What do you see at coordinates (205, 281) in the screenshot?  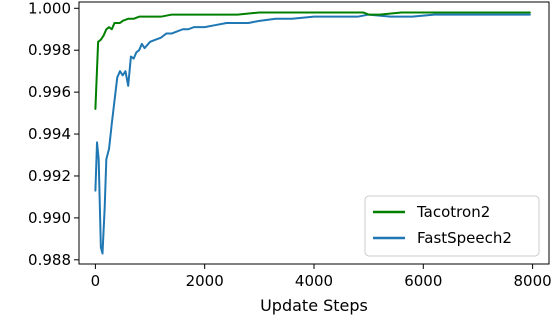 I see `x-tick-label: 2000` at bounding box center [205, 281].